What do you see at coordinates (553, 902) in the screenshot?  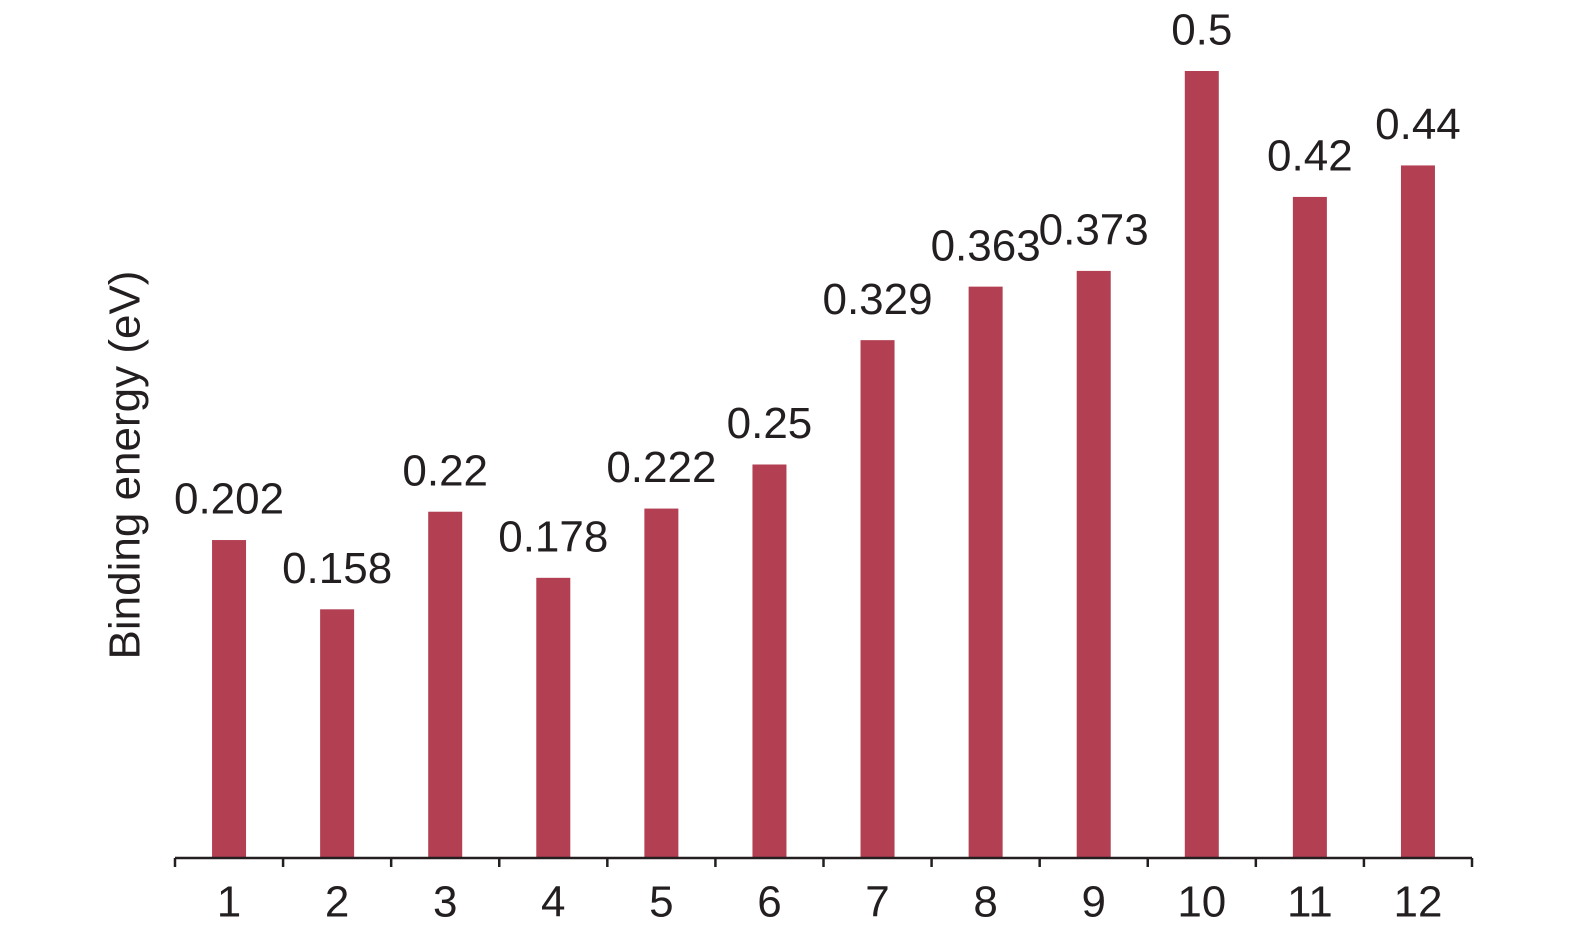 I see `x-tick-label: 4` at bounding box center [553, 902].